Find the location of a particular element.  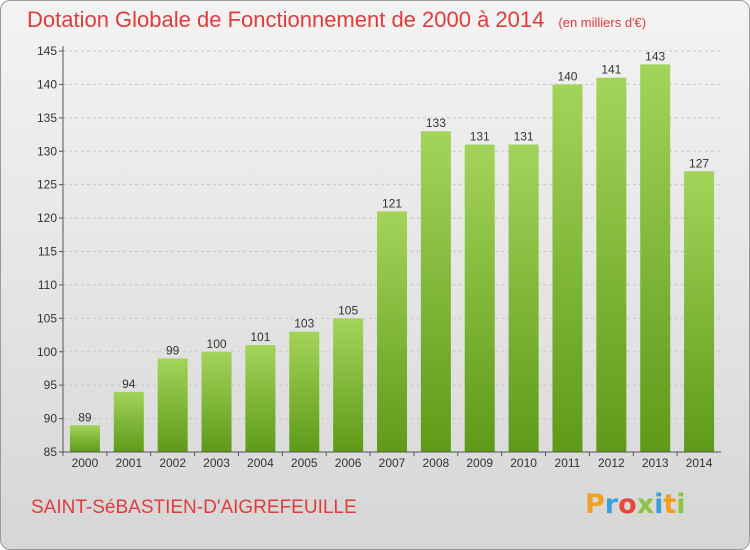

x-tick-label: 2010 is located at coordinates (523, 463).